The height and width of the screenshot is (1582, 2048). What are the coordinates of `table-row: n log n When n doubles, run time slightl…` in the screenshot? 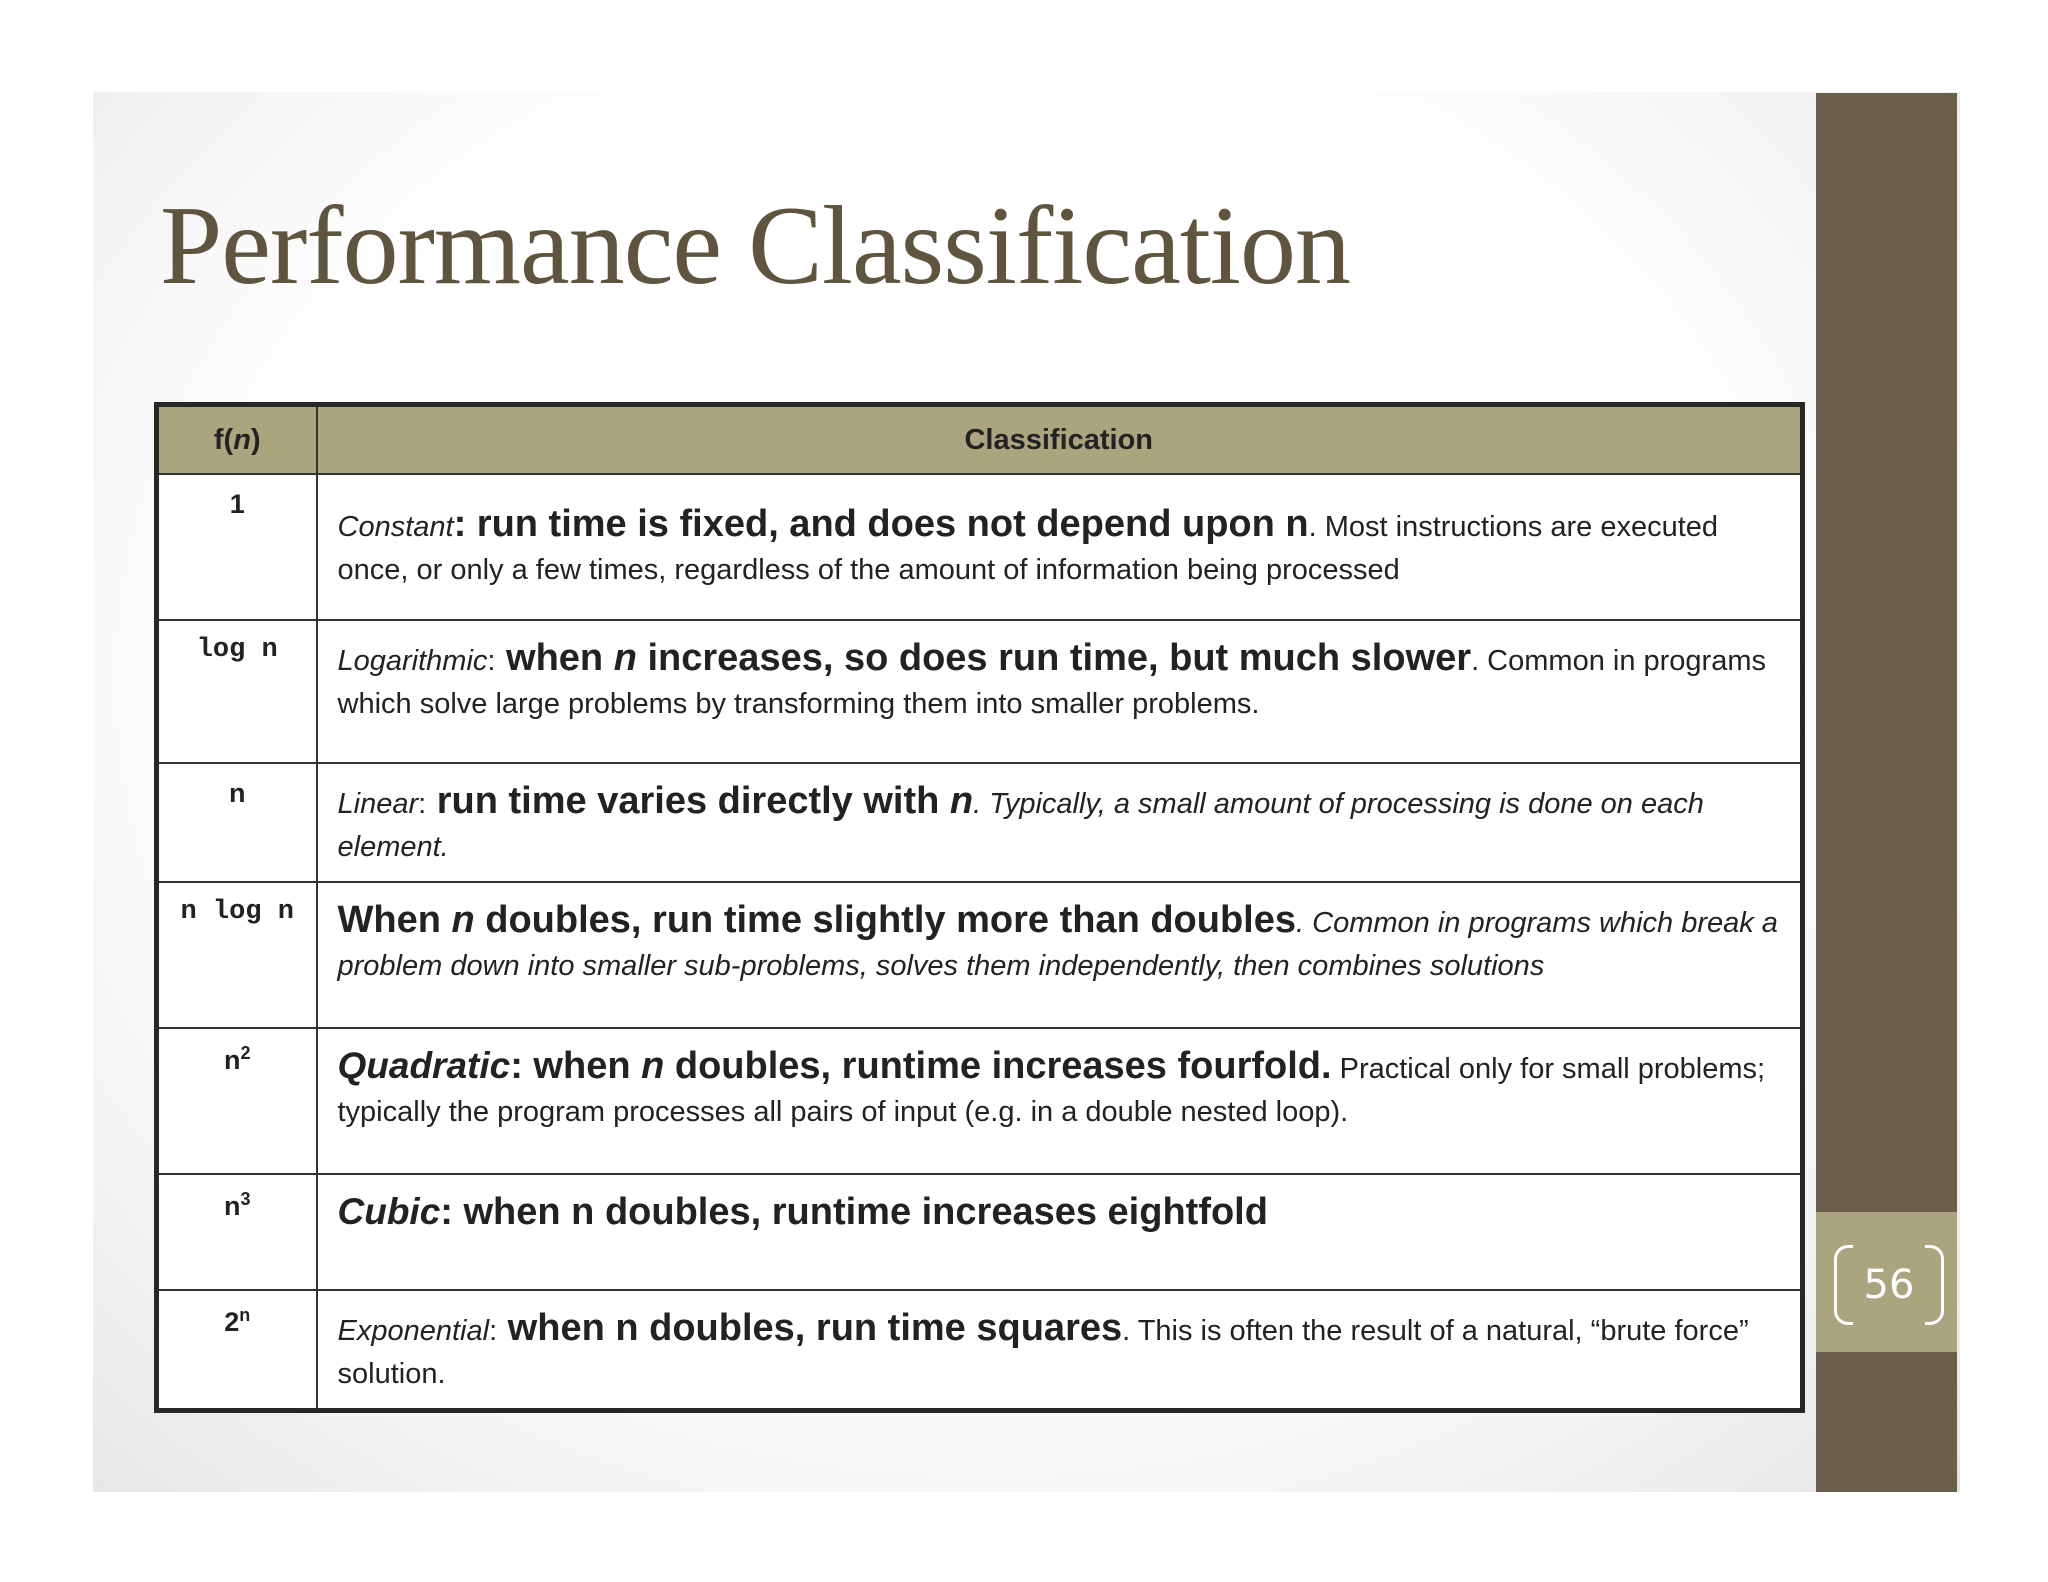 It's located at (979, 955).